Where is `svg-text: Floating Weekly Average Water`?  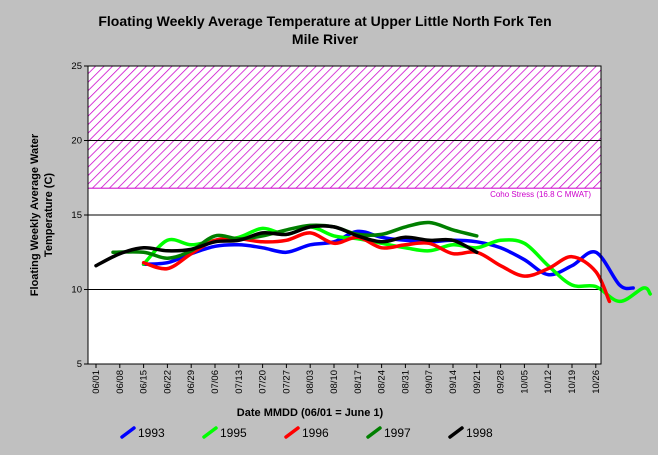
svg-text: Floating Weekly Average Water is located at coordinates (35, 214).